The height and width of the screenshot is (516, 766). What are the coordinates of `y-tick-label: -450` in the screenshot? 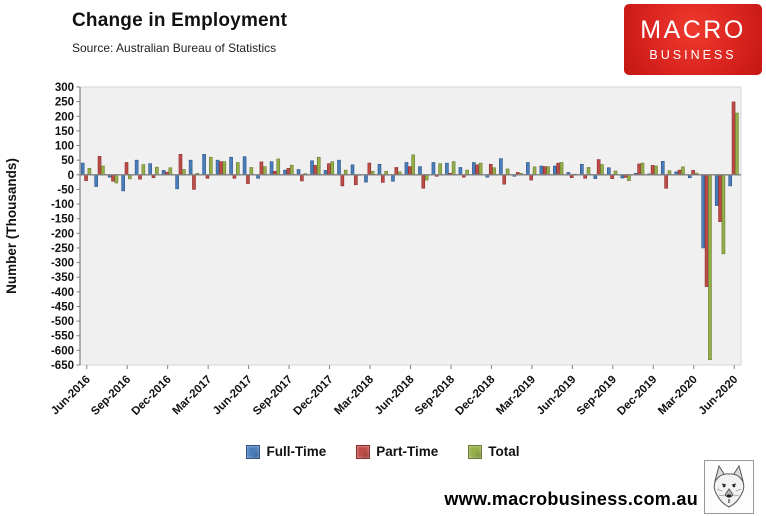 It's located at (62, 307).